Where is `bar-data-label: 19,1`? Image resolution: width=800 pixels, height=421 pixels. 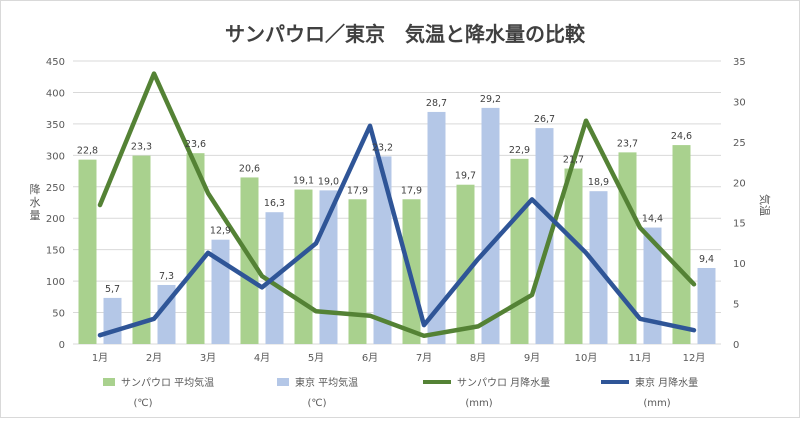
bar-data-label: 19,1 is located at coordinates (303, 181).